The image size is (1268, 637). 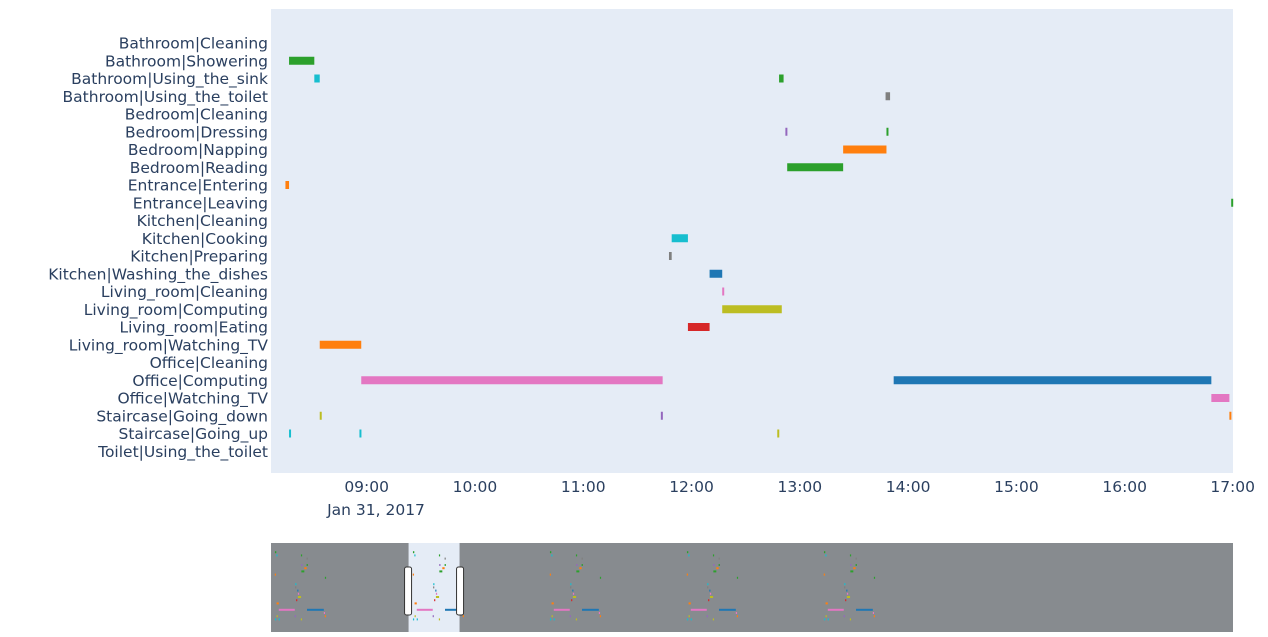 I want to click on range-slider-right-handle, so click(x=460, y=591).